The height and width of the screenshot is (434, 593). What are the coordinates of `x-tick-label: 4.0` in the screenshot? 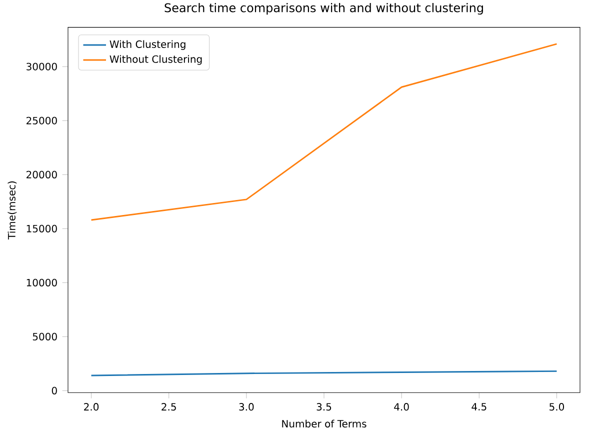 It's located at (401, 407).